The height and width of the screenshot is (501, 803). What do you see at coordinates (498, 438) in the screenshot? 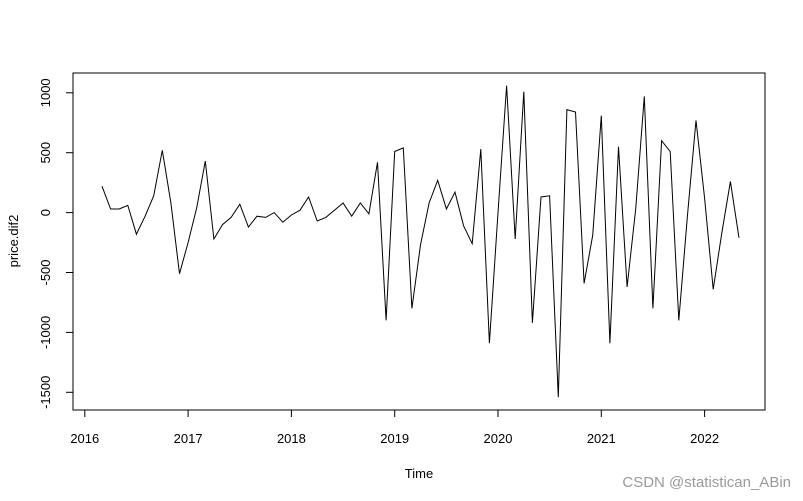
I see `x-tick-label: 2020` at bounding box center [498, 438].